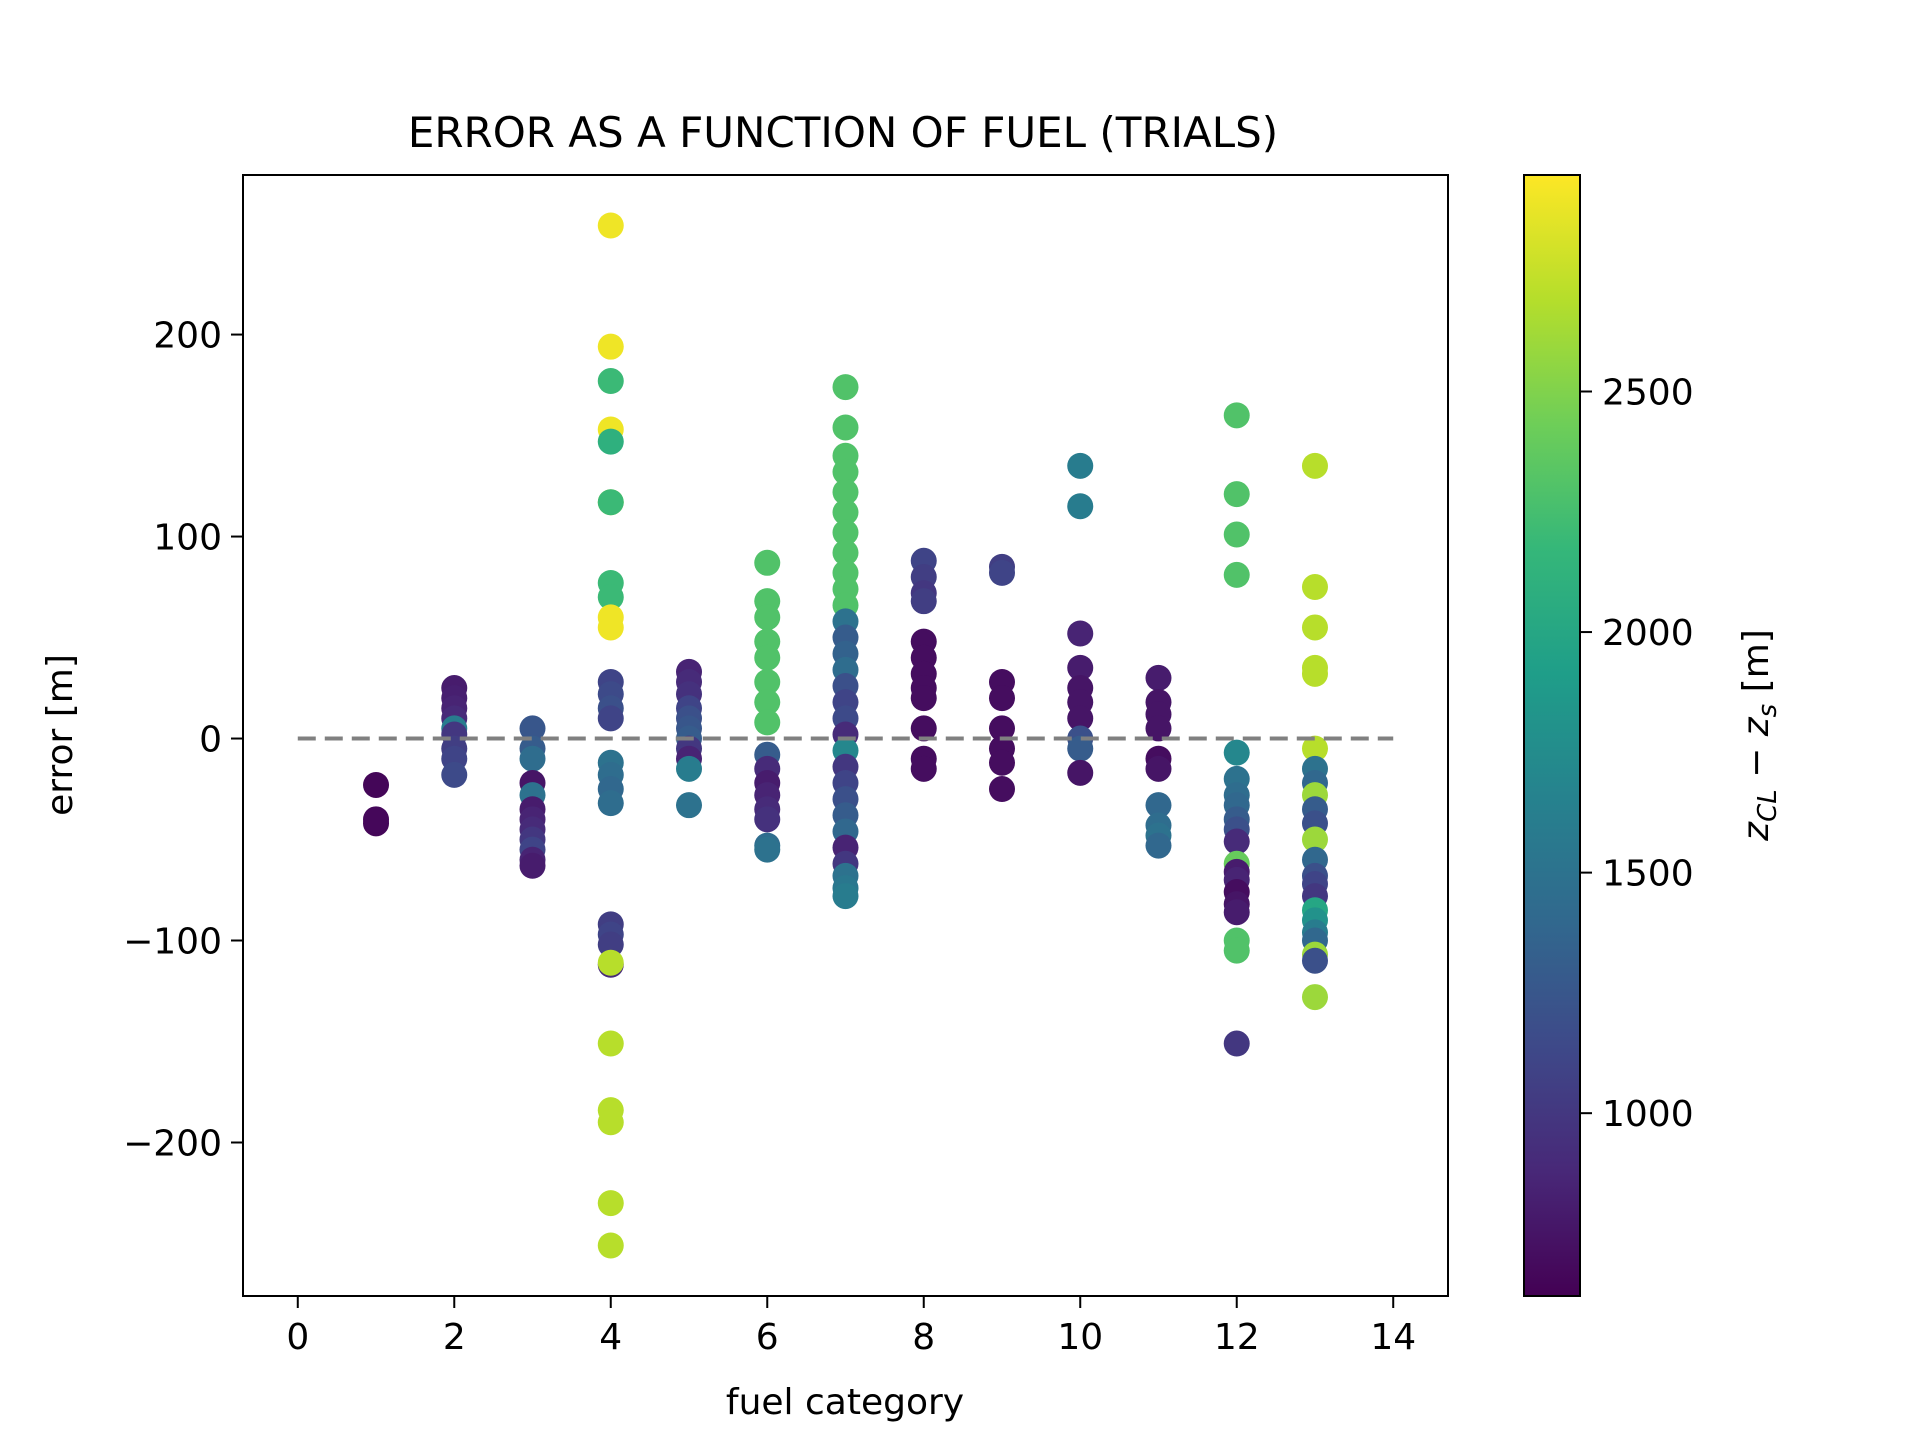  What do you see at coordinates (1648, 1114) in the screenshot?
I see `colorbar-tick-label: 1000` at bounding box center [1648, 1114].